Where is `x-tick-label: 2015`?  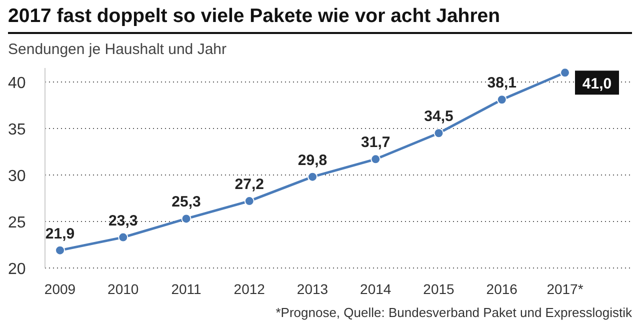 x-tick-label: 2015 is located at coordinates (439, 289).